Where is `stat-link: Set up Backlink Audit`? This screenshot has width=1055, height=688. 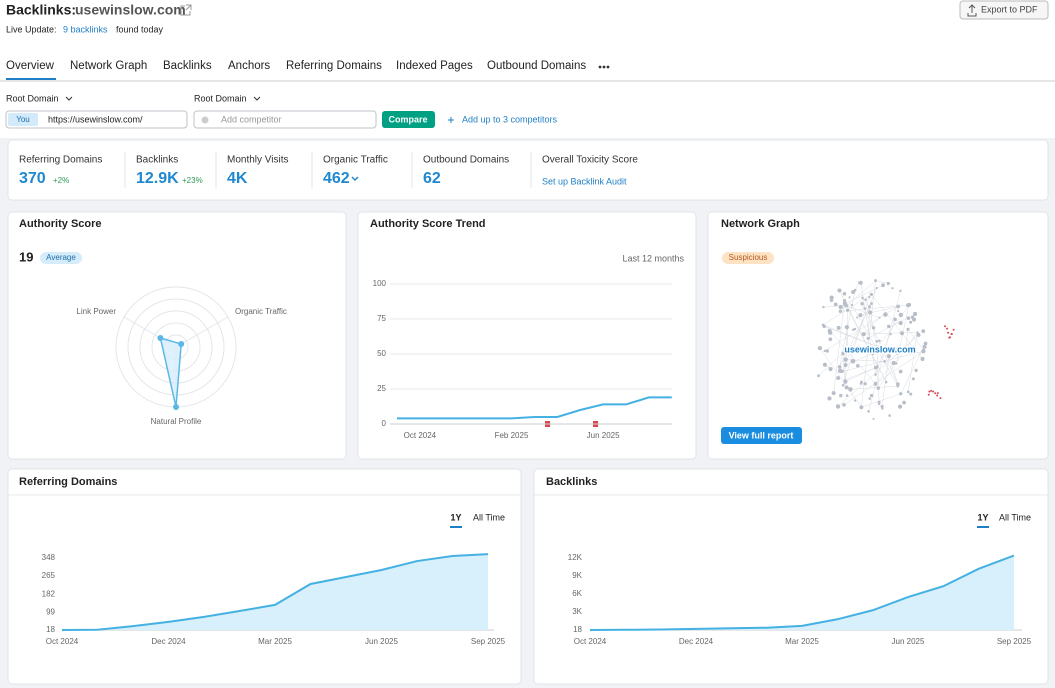 stat-link: Set up Backlink Audit is located at coordinates (584, 181).